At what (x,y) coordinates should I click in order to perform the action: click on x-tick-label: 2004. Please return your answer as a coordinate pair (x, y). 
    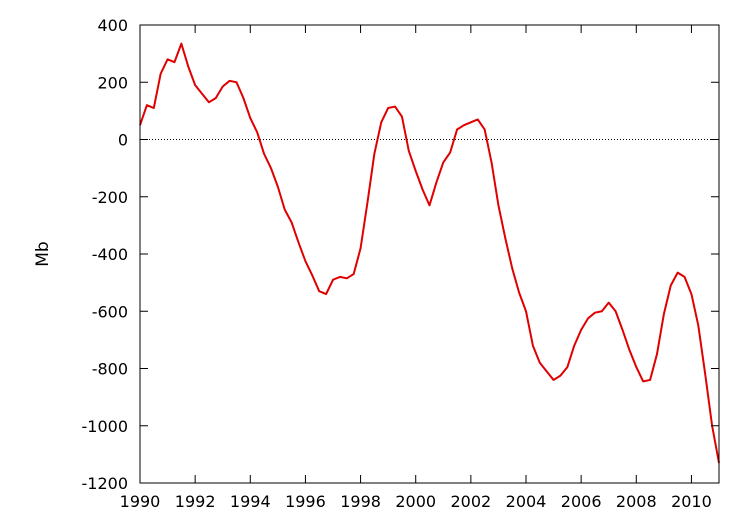
    Looking at the image, I should click on (526, 501).